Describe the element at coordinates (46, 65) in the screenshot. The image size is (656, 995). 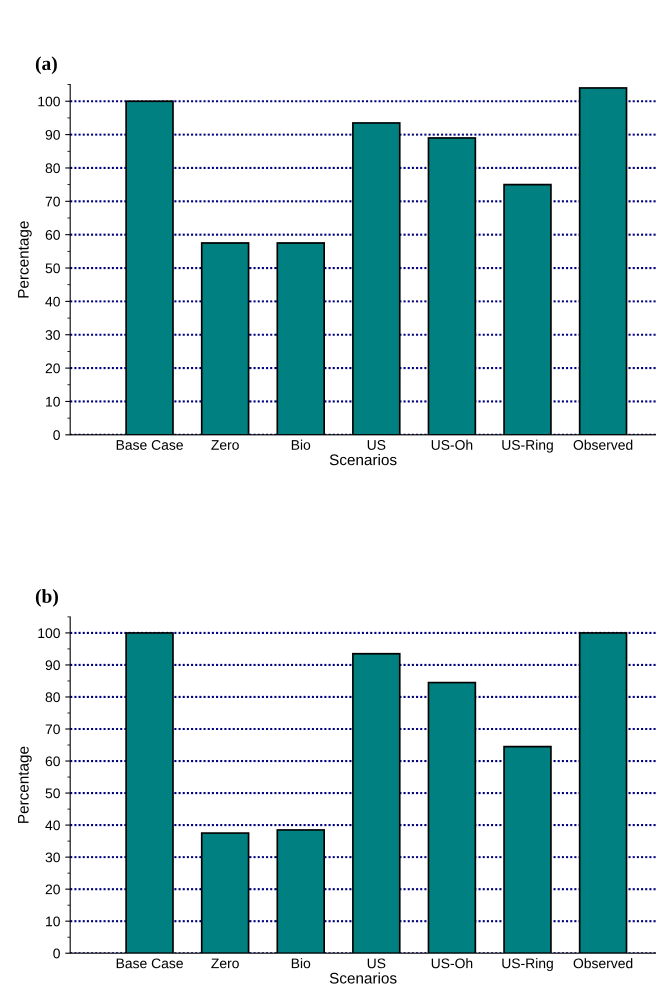
I see `chart-title: (a)` at that location.